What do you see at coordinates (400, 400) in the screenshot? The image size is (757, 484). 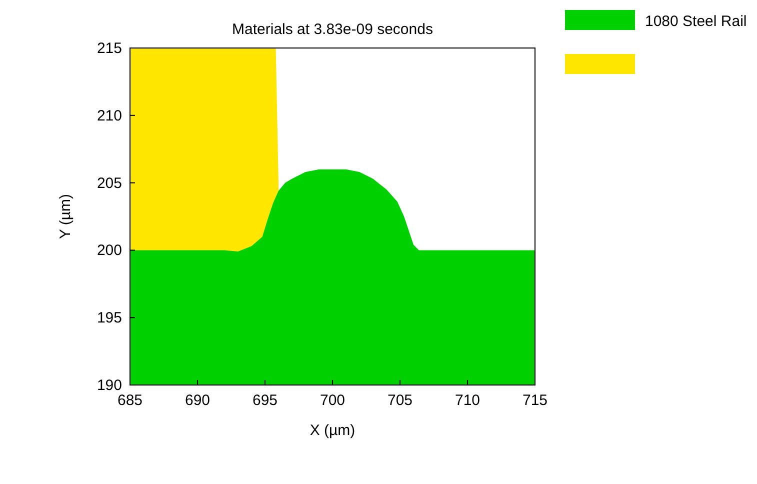 I see `x-tick-label: 705` at bounding box center [400, 400].